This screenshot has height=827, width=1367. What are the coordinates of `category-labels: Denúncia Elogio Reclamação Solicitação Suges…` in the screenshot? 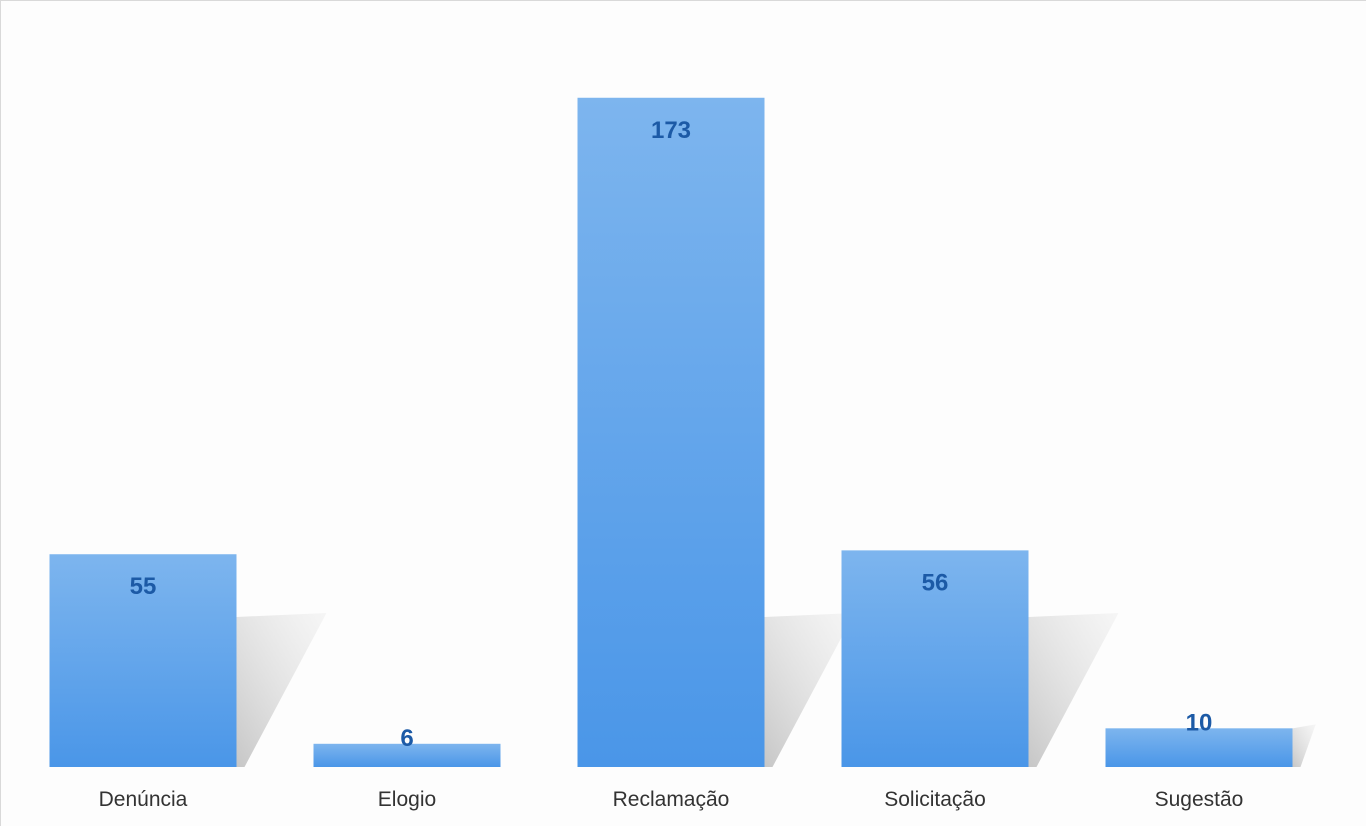 It's located at (671, 799).